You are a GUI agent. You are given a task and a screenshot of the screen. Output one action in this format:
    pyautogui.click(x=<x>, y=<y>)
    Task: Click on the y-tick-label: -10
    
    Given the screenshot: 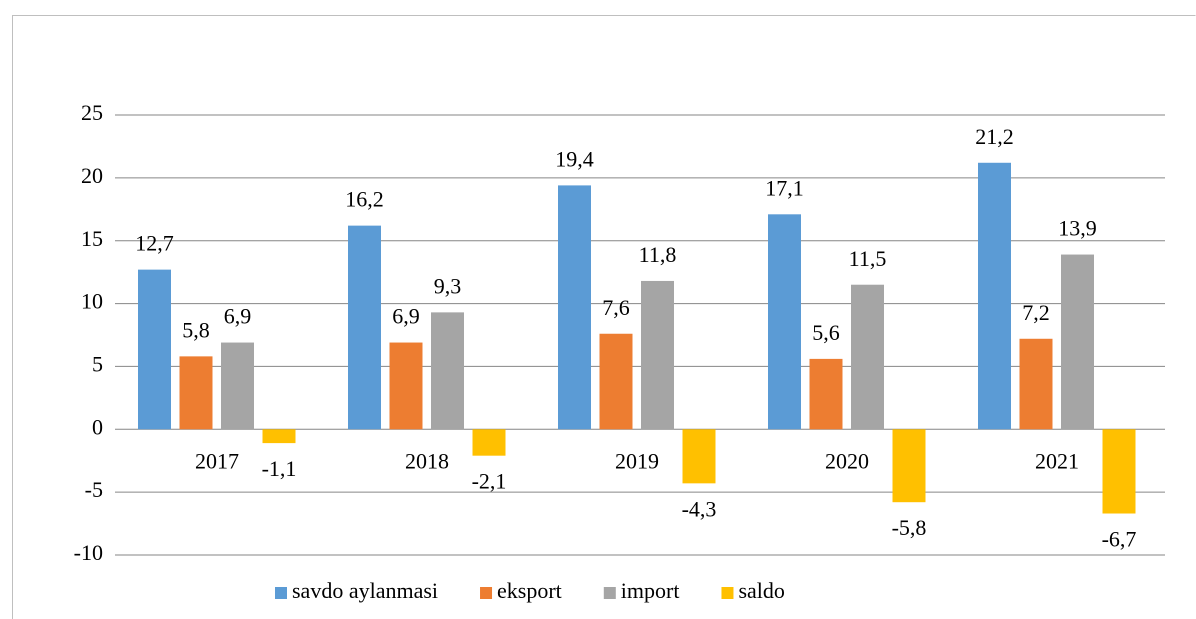 What is the action you would take?
    pyautogui.click(x=88, y=552)
    